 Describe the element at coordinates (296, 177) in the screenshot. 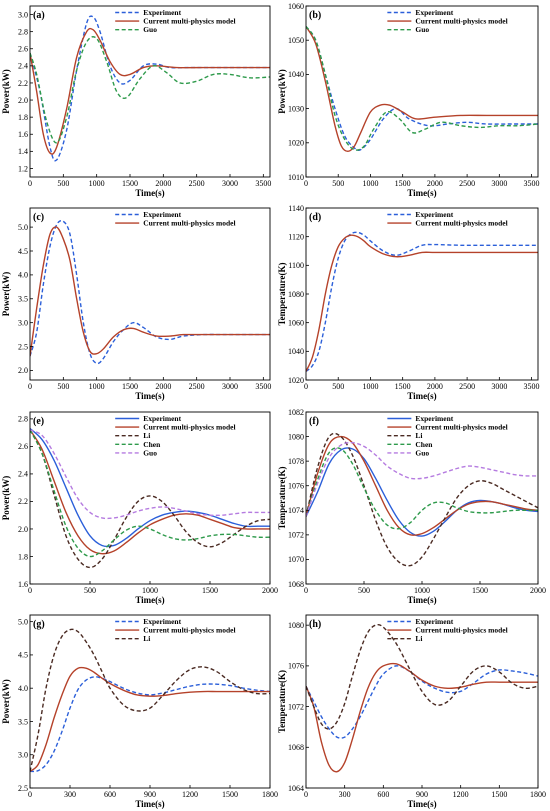

I see `y-tick-label: 1010` at that location.